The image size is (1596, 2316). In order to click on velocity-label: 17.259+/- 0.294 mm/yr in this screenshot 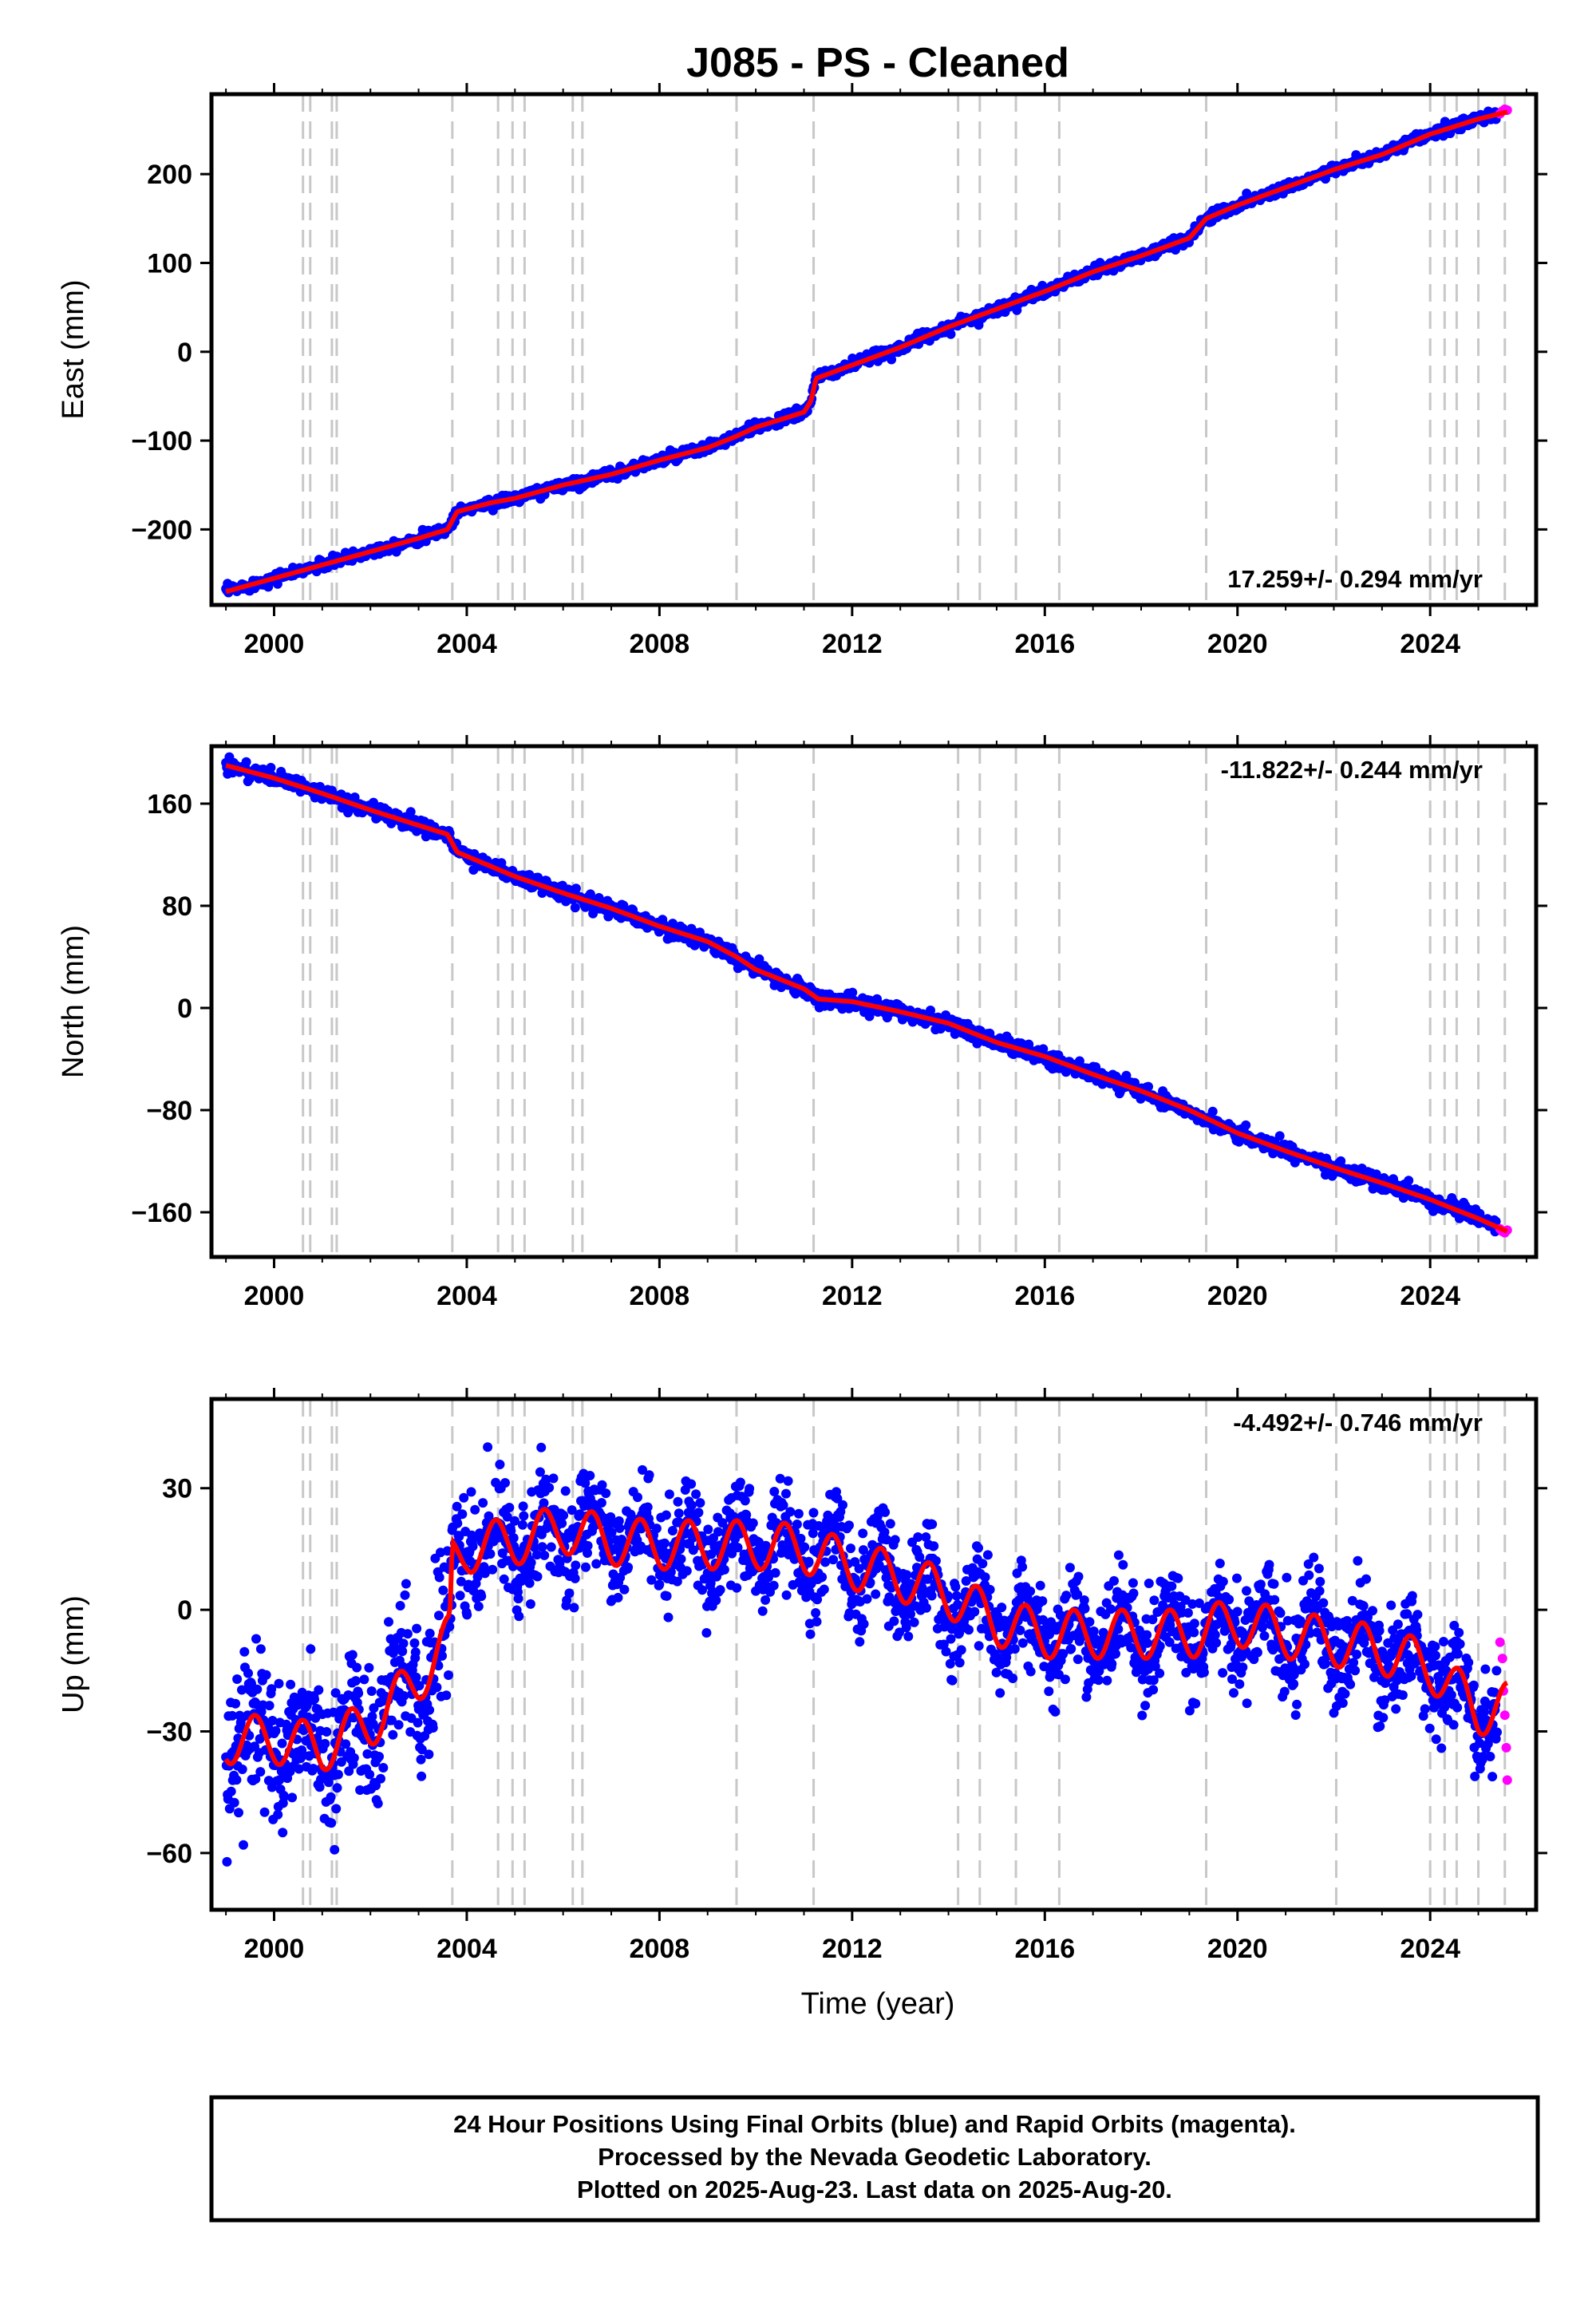, I will do `click(1355, 579)`.